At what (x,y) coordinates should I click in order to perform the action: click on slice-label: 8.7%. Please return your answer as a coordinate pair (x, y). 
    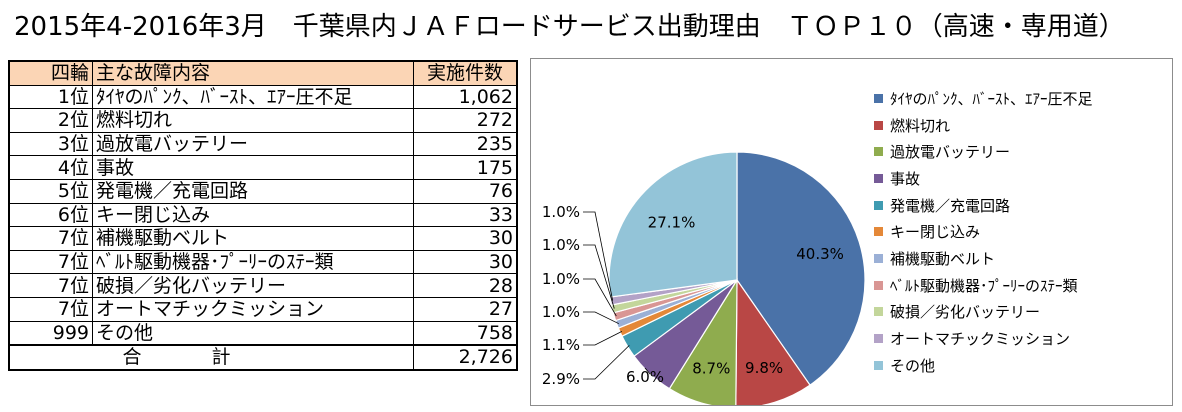
    Looking at the image, I should click on (711, 369).